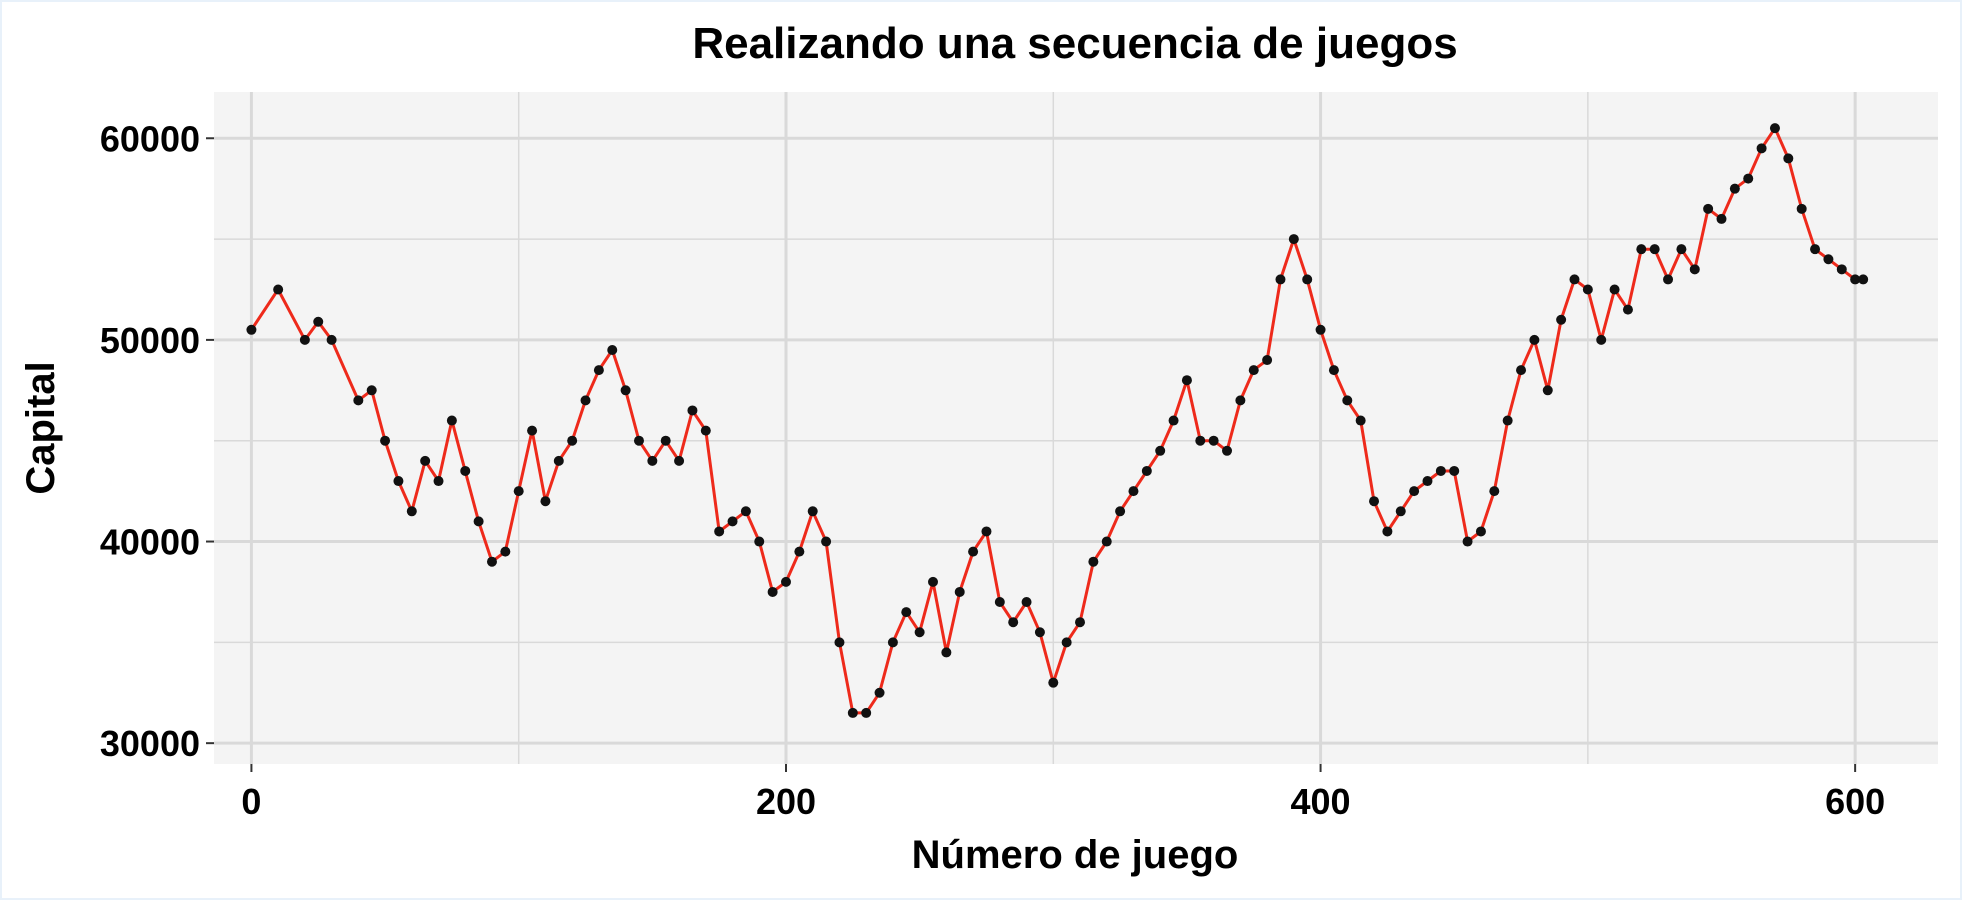 Image resolution: width=1962 pixels, height=900 pixels. Describe the element at coordinates (786, 801) in the screenshot. I see `x-tick-label: 200` at that location.